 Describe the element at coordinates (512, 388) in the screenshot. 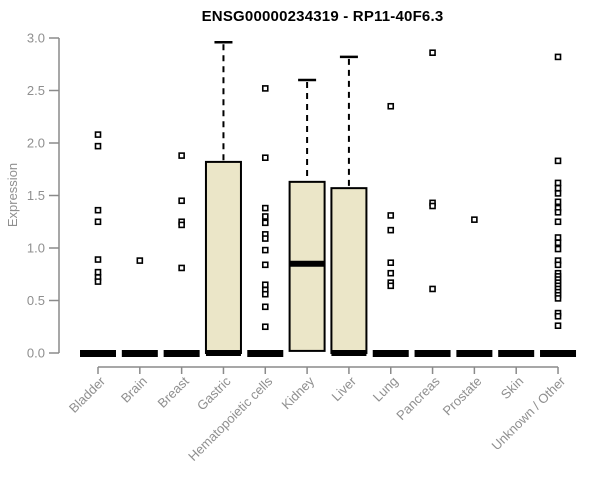

I see `x-tick-label: Skin` at that location.